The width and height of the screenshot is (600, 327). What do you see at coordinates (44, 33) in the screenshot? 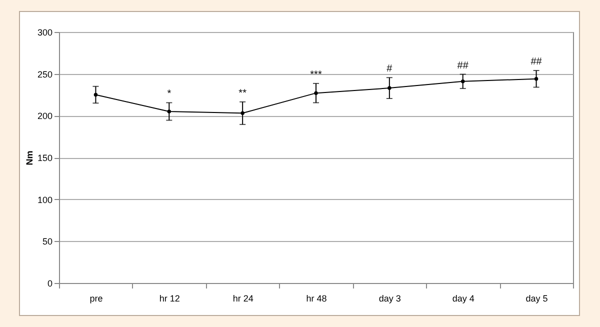
I see `y-tick-label: 300` at bounding box center [44, 33].